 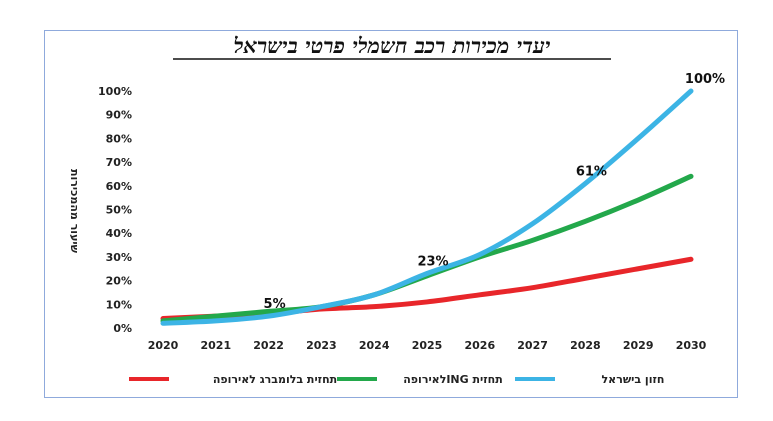 I want to click on y-axis-ticks: 0% 10% 20% 30% 40% 50% 60% 70% 80% 90% 100%, so click(x=115, y=210).